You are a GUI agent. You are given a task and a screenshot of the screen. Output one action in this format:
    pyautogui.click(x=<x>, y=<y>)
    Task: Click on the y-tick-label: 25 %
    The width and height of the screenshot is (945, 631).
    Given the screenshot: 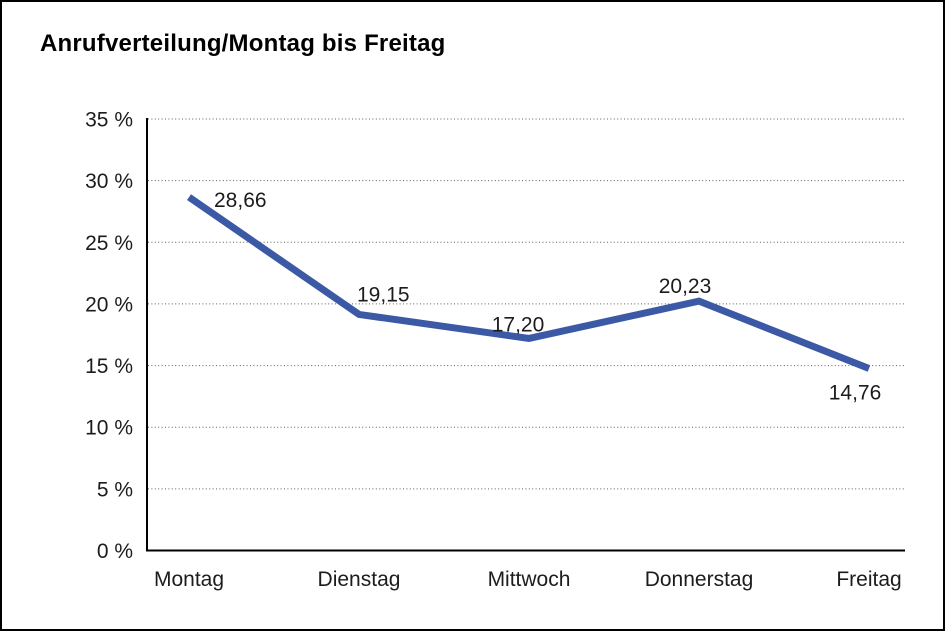 What is the action you would take?
    pyautogui.click(x=109, y=243)
    